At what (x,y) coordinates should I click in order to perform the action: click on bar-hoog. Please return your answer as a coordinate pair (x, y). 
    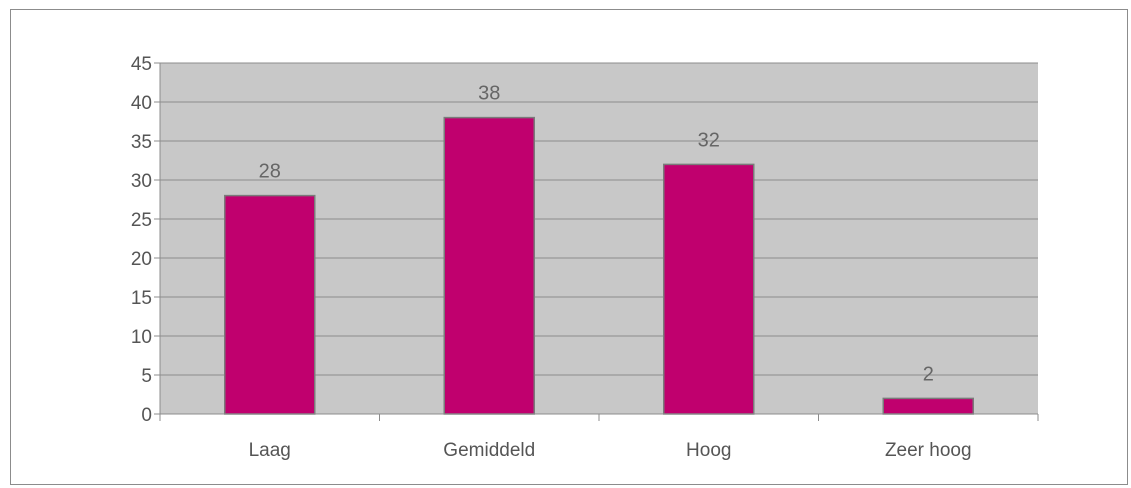
    Looking at the image, I should click on (709, 289).